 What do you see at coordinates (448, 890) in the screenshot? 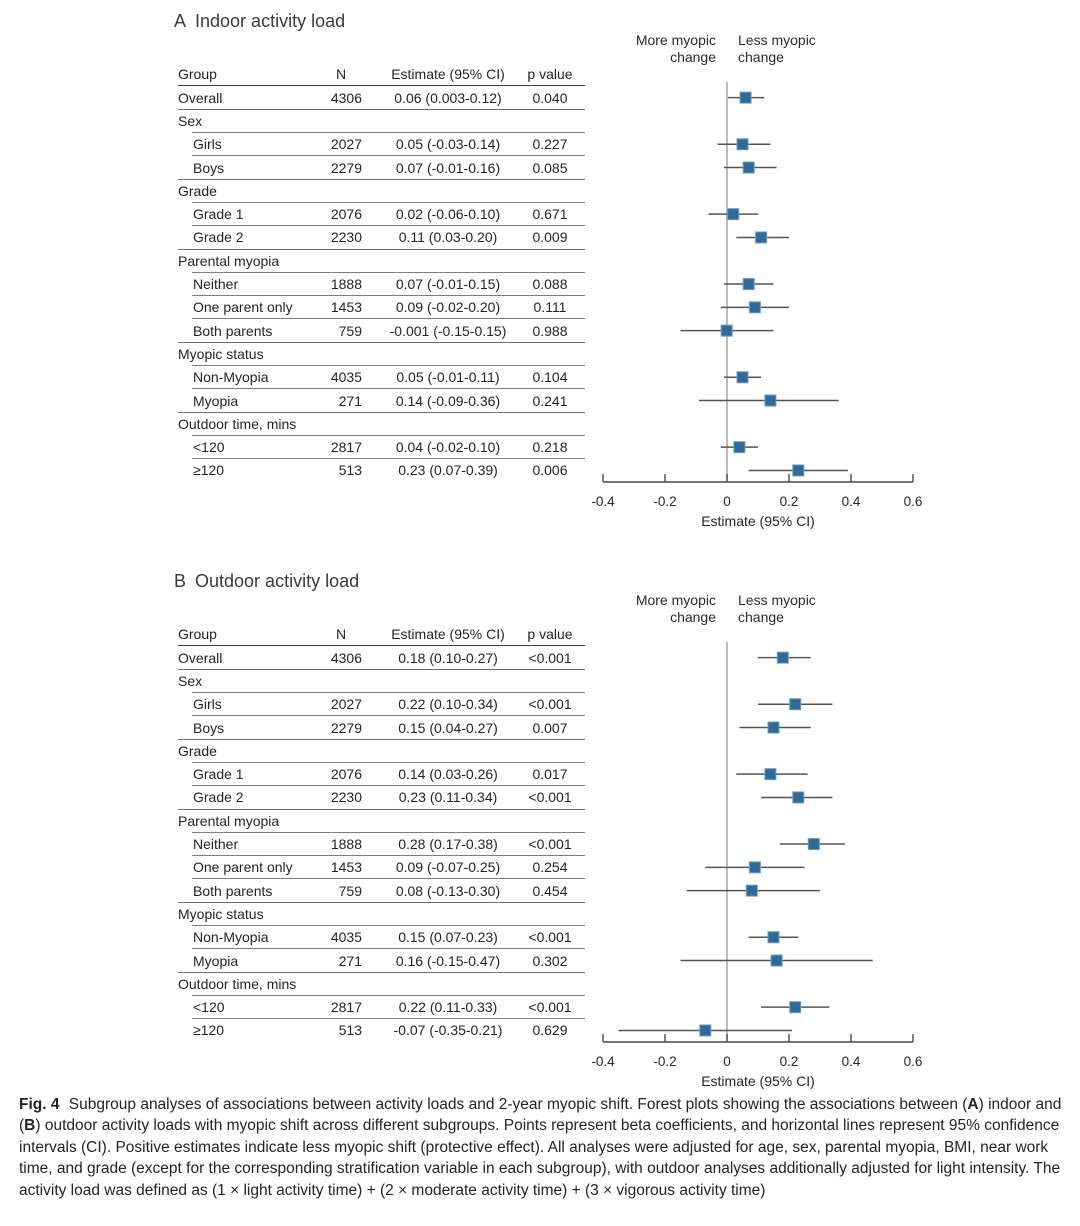
I see `cell-estimate: 0.08 (-0.13-0.30)` at bounding box center [448, 890].